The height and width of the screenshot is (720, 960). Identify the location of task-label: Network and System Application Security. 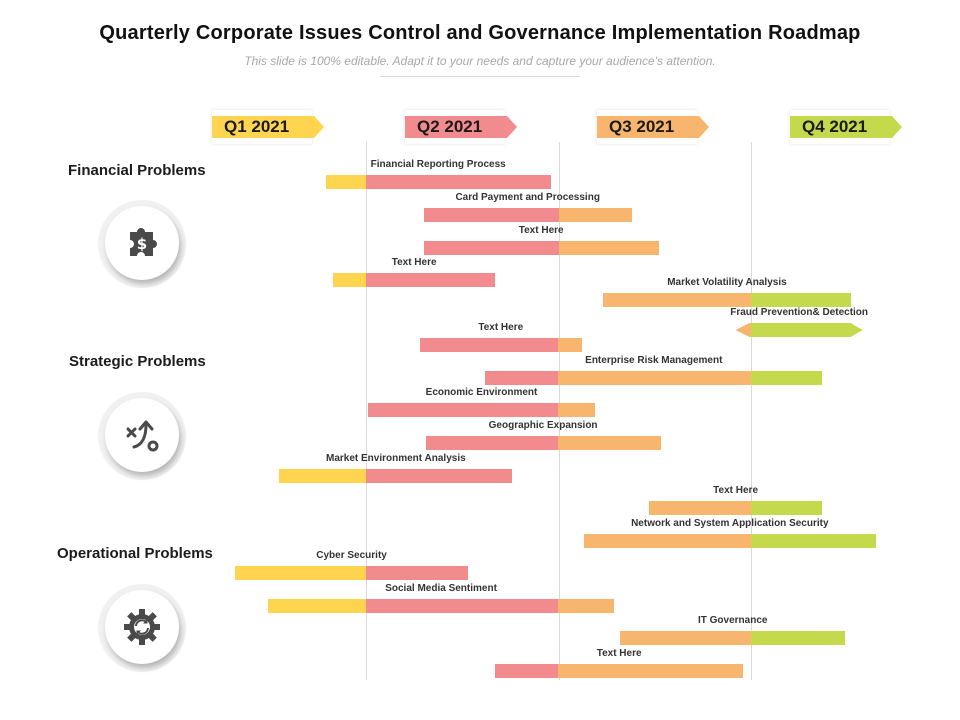
(730, 523).